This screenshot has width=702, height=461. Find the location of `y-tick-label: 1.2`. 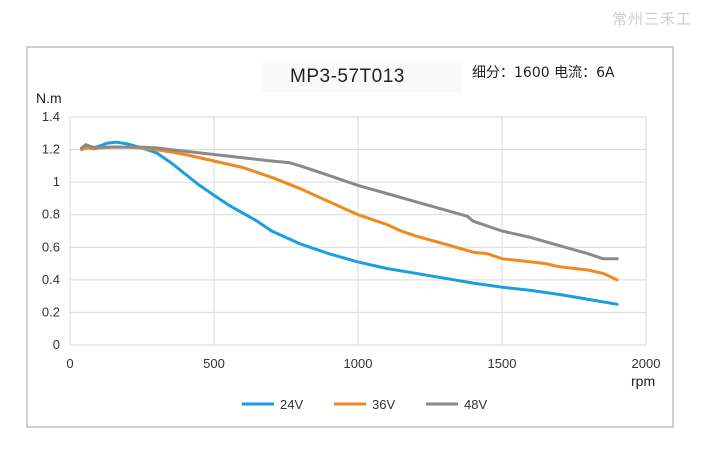

y-tick-label: 1.2 is located at coordinates (51, 149).